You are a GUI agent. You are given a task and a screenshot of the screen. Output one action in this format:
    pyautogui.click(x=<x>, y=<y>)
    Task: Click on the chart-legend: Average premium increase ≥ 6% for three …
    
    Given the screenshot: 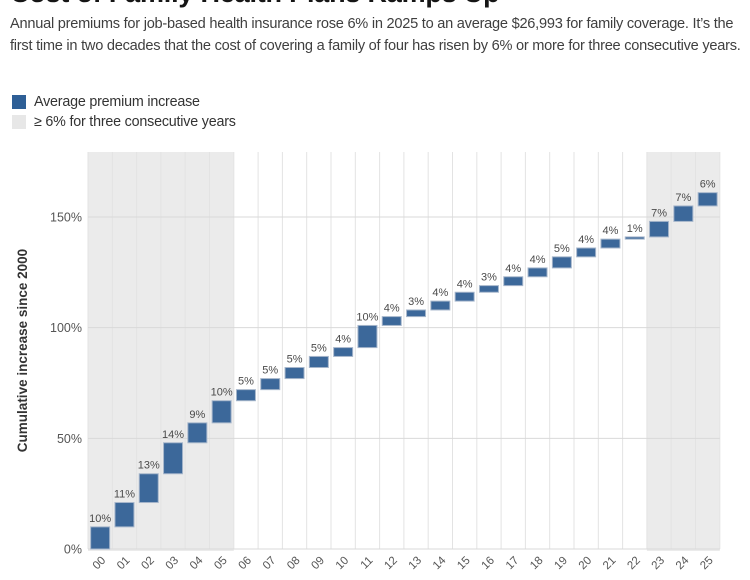 What is the action you would take?
    pyautogui.click(x=124, y=112)
    